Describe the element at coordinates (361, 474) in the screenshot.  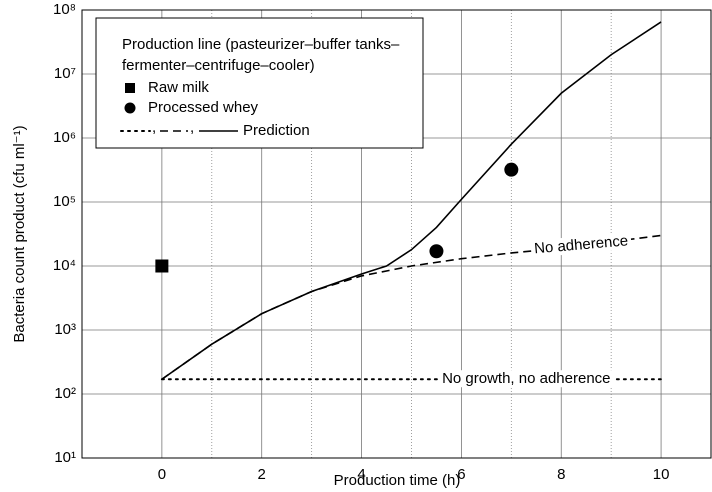
I see `x-tick-label: 4` at that location.